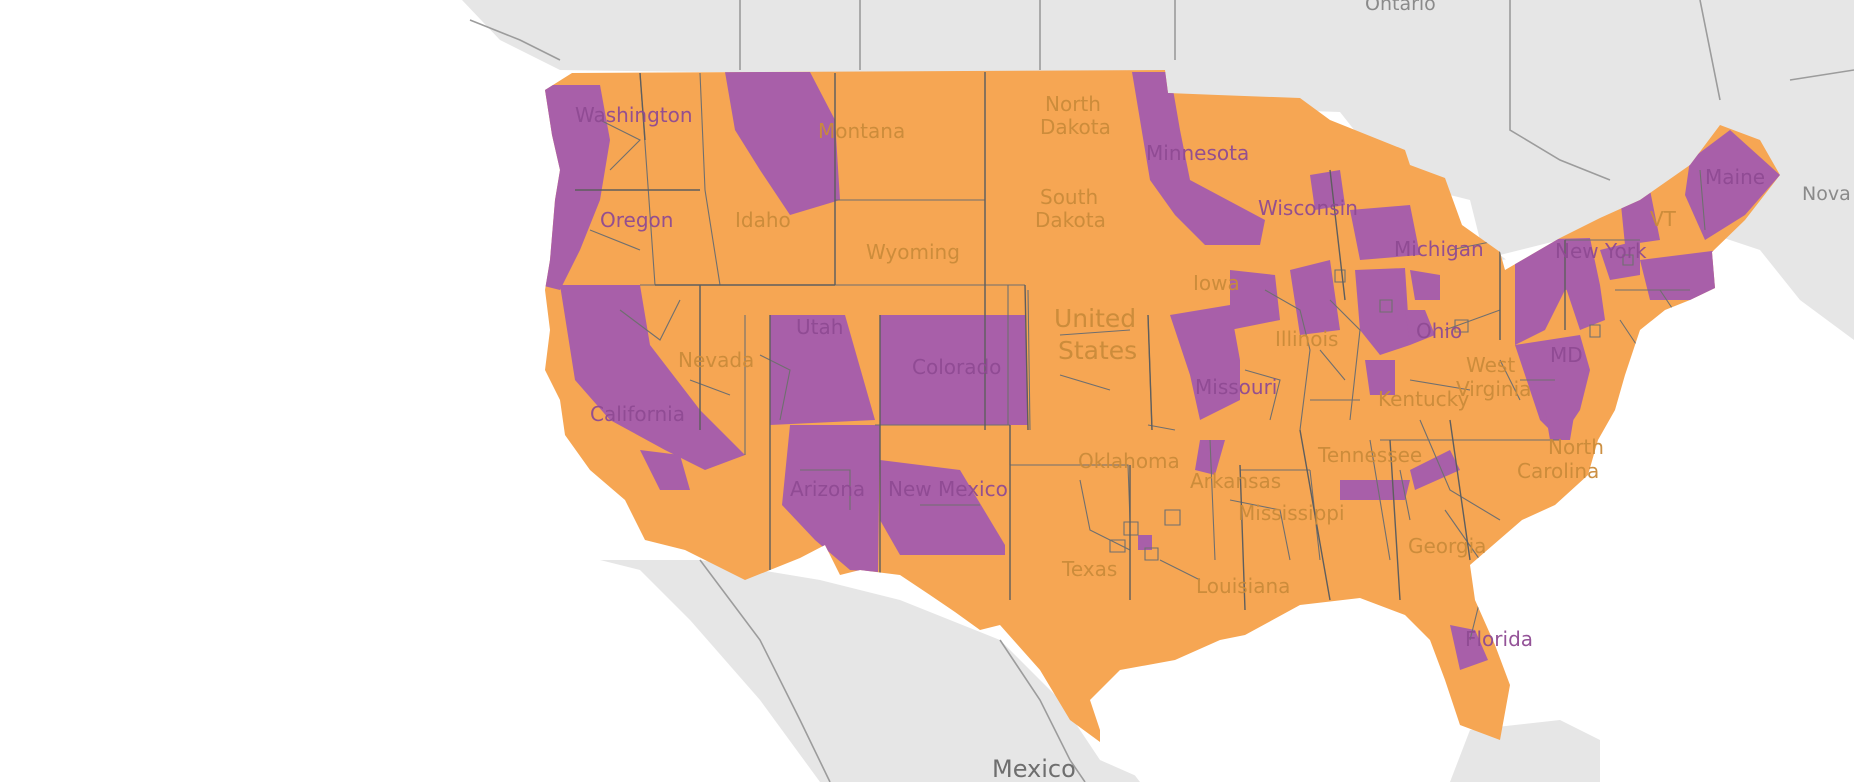  I want to click on label-texas: Texas, so click(1089, 569).